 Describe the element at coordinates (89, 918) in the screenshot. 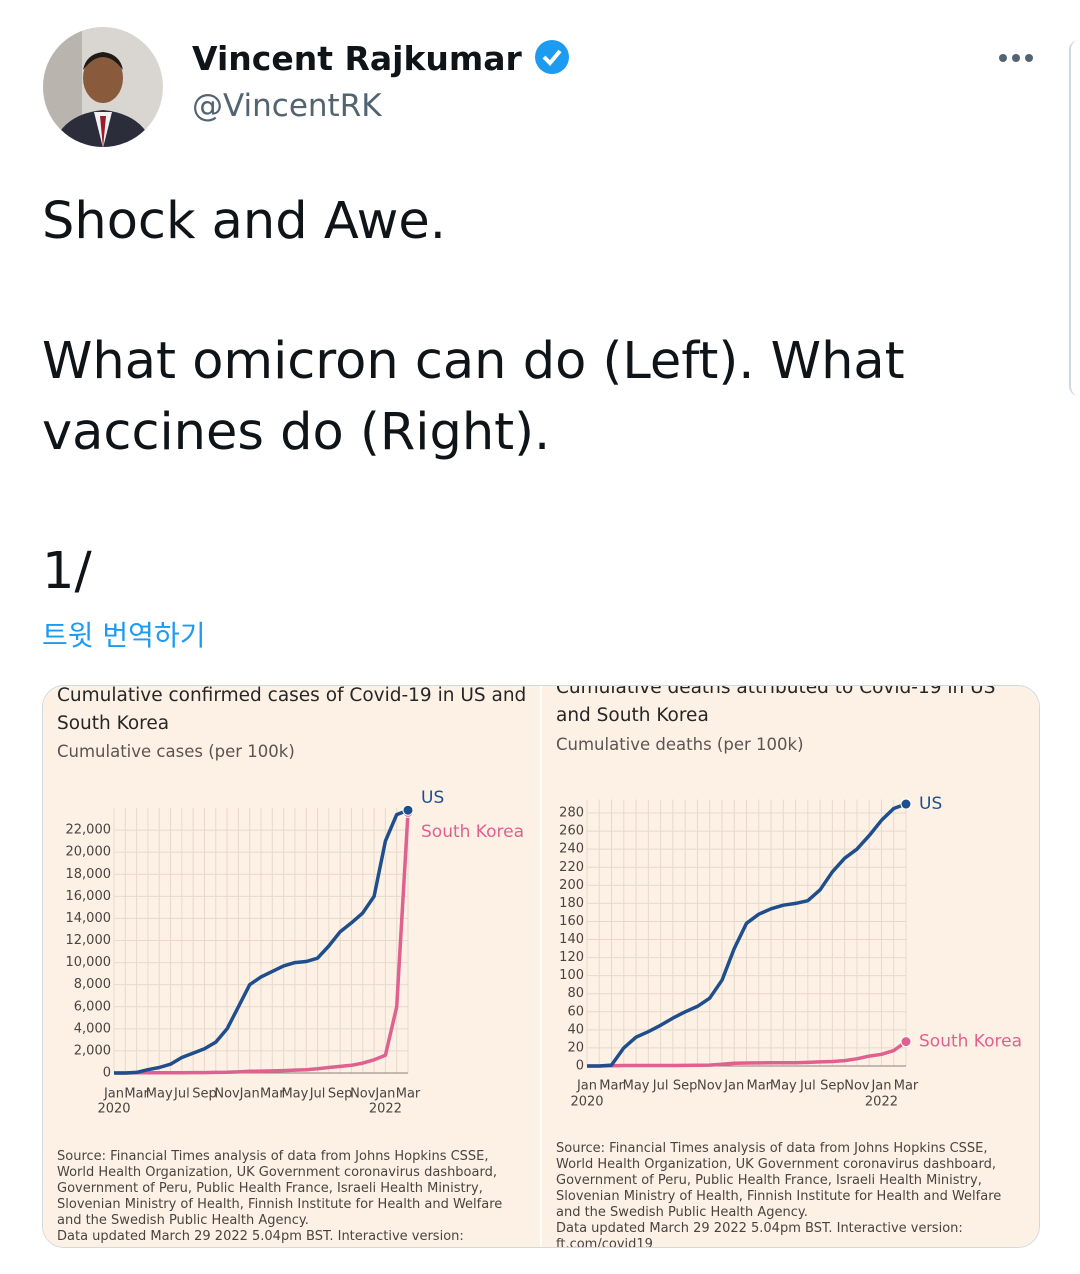

I see `y-tick-label: 14,000` at that location.